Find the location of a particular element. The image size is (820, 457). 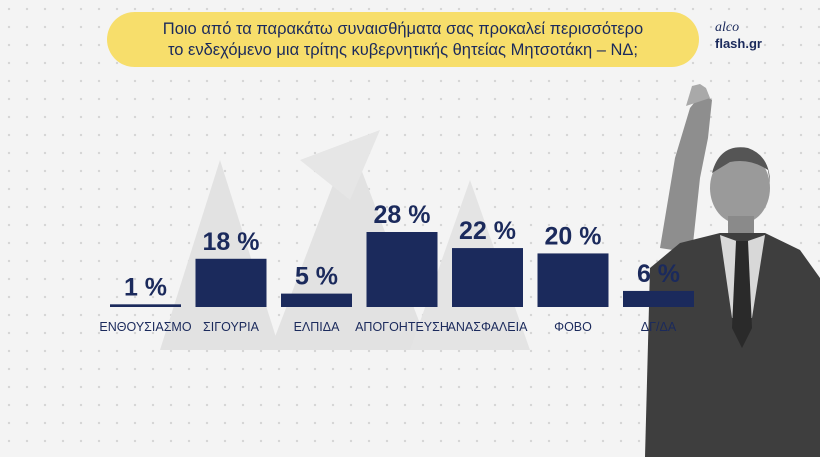

category-label: ΕΛΠΙΔΑ is located at coordinates (317, 327).